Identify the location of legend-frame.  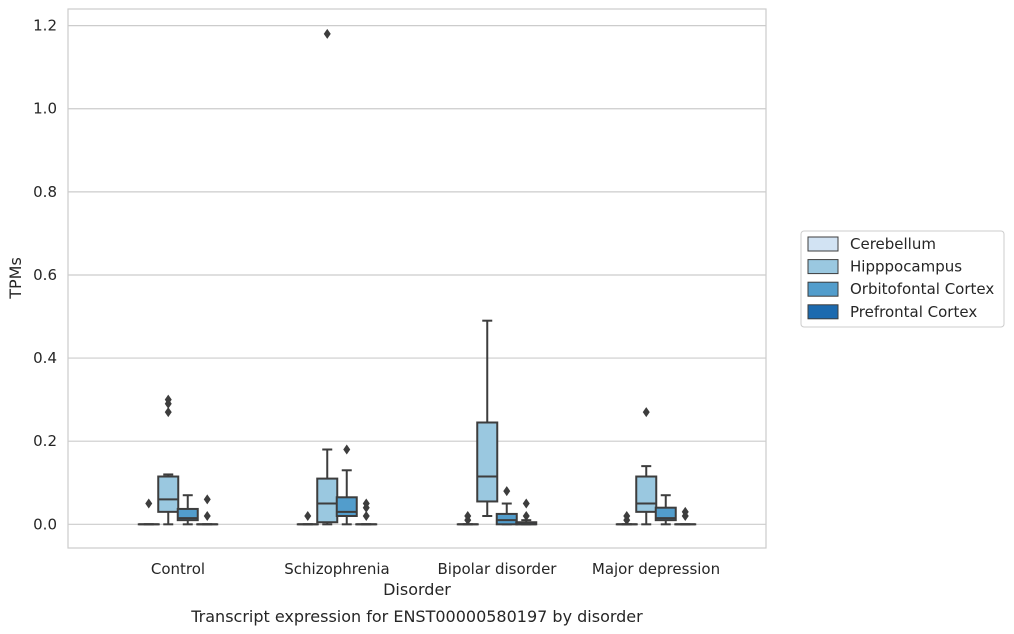
(902, 279).